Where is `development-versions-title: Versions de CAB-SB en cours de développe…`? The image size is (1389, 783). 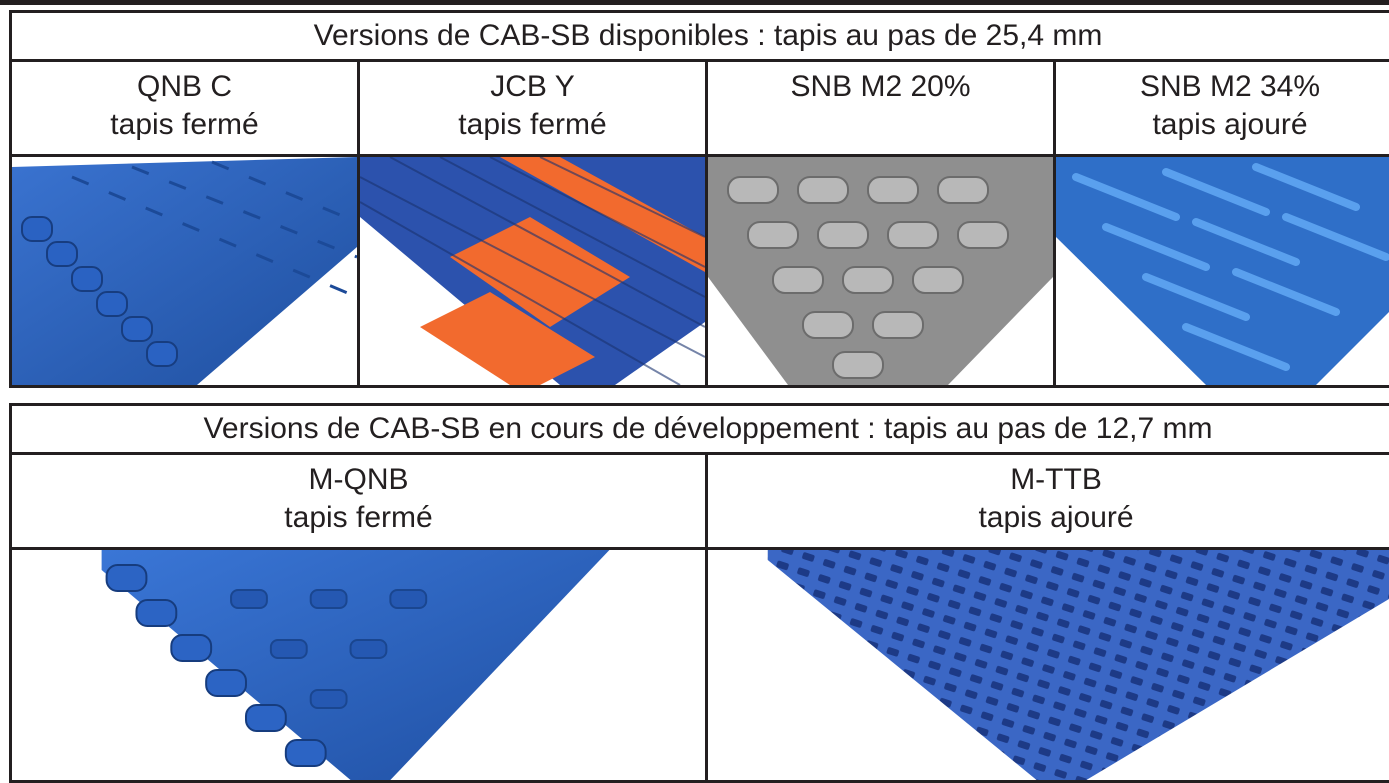
development-versions-title: Versions de CAB-SB en cours de développe… is located at coordinates (698, 429).